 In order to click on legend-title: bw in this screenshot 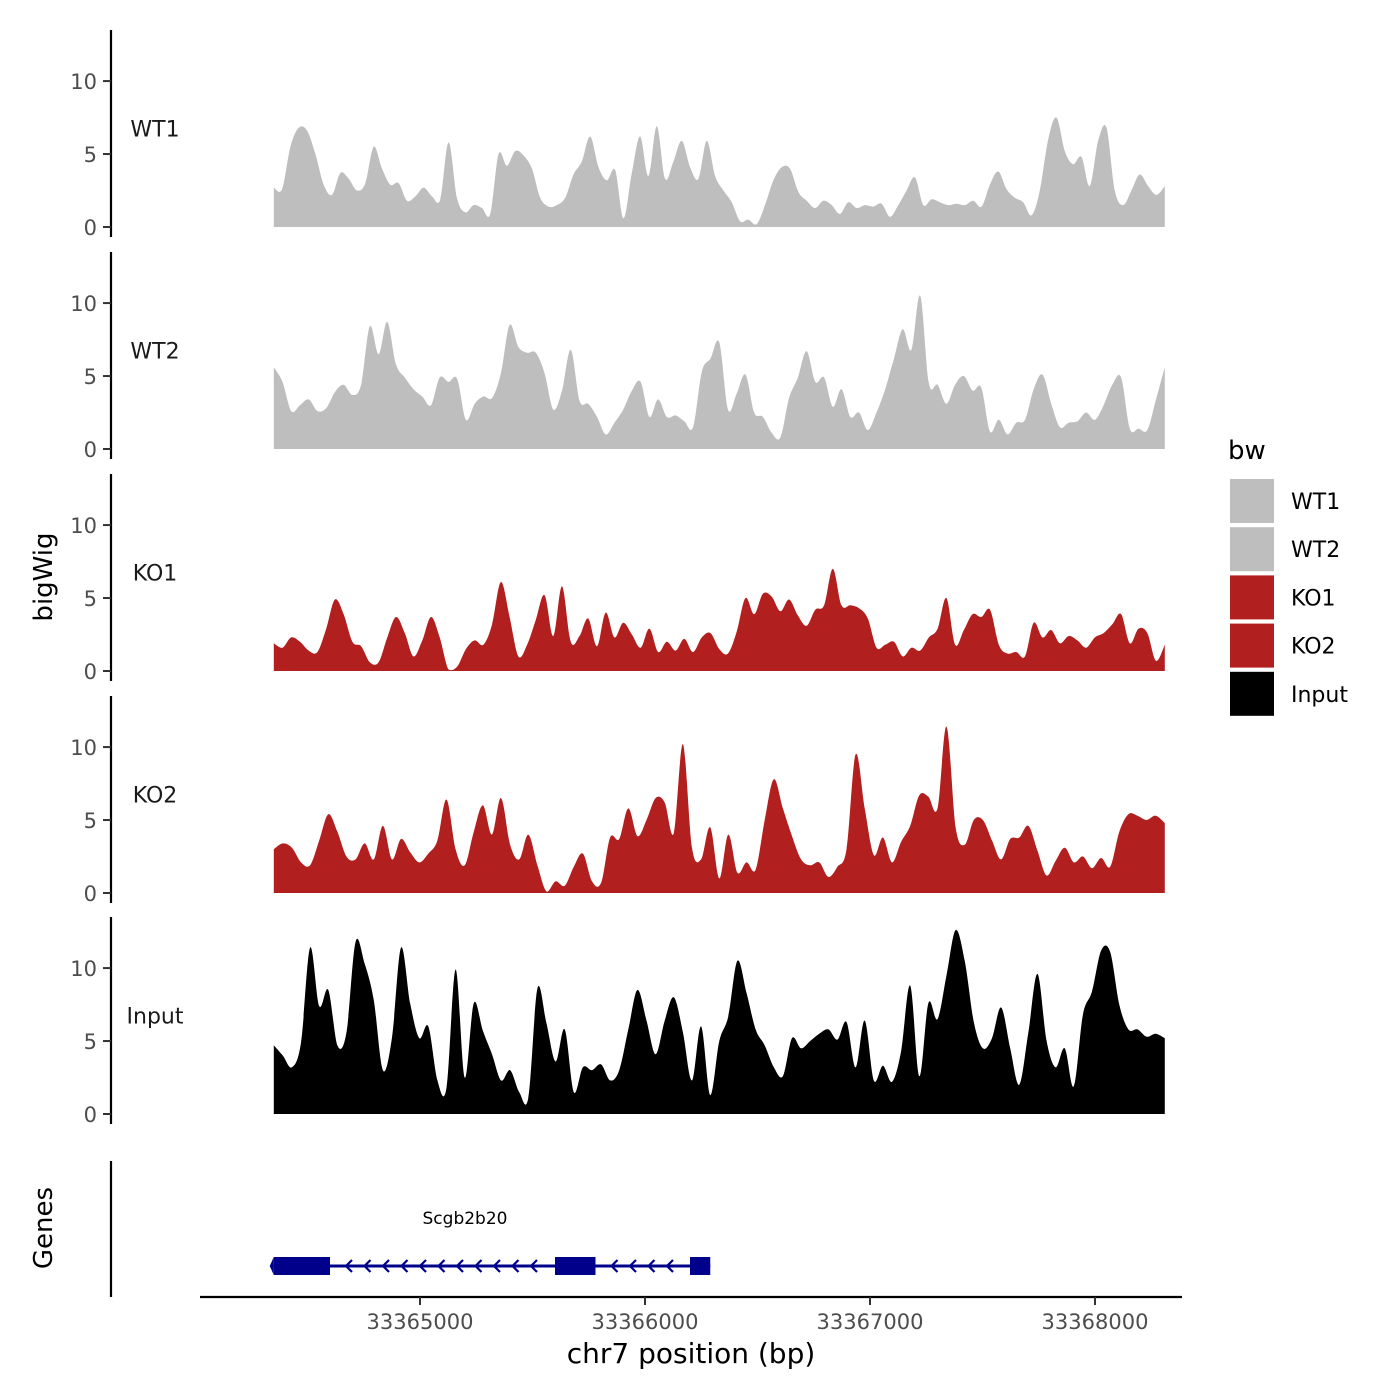, I will do `click(1247, 451)`.